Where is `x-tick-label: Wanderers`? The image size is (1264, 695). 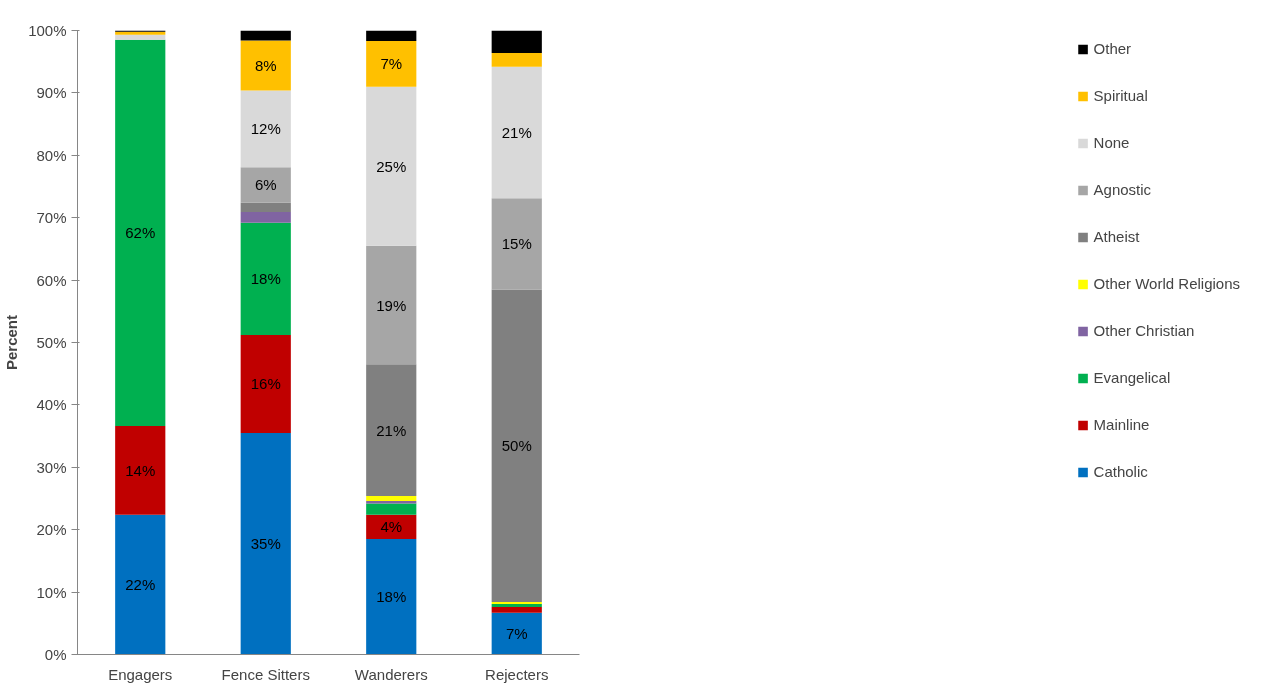 x-tick-label: Wanderers is located at coordinates (391, 674).